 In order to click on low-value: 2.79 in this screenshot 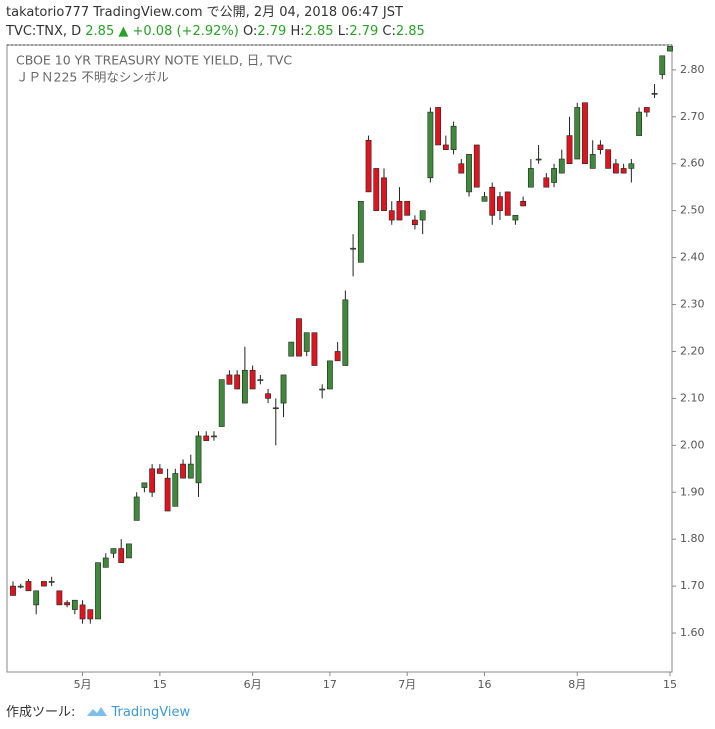, I will do `click(364, 31)`.